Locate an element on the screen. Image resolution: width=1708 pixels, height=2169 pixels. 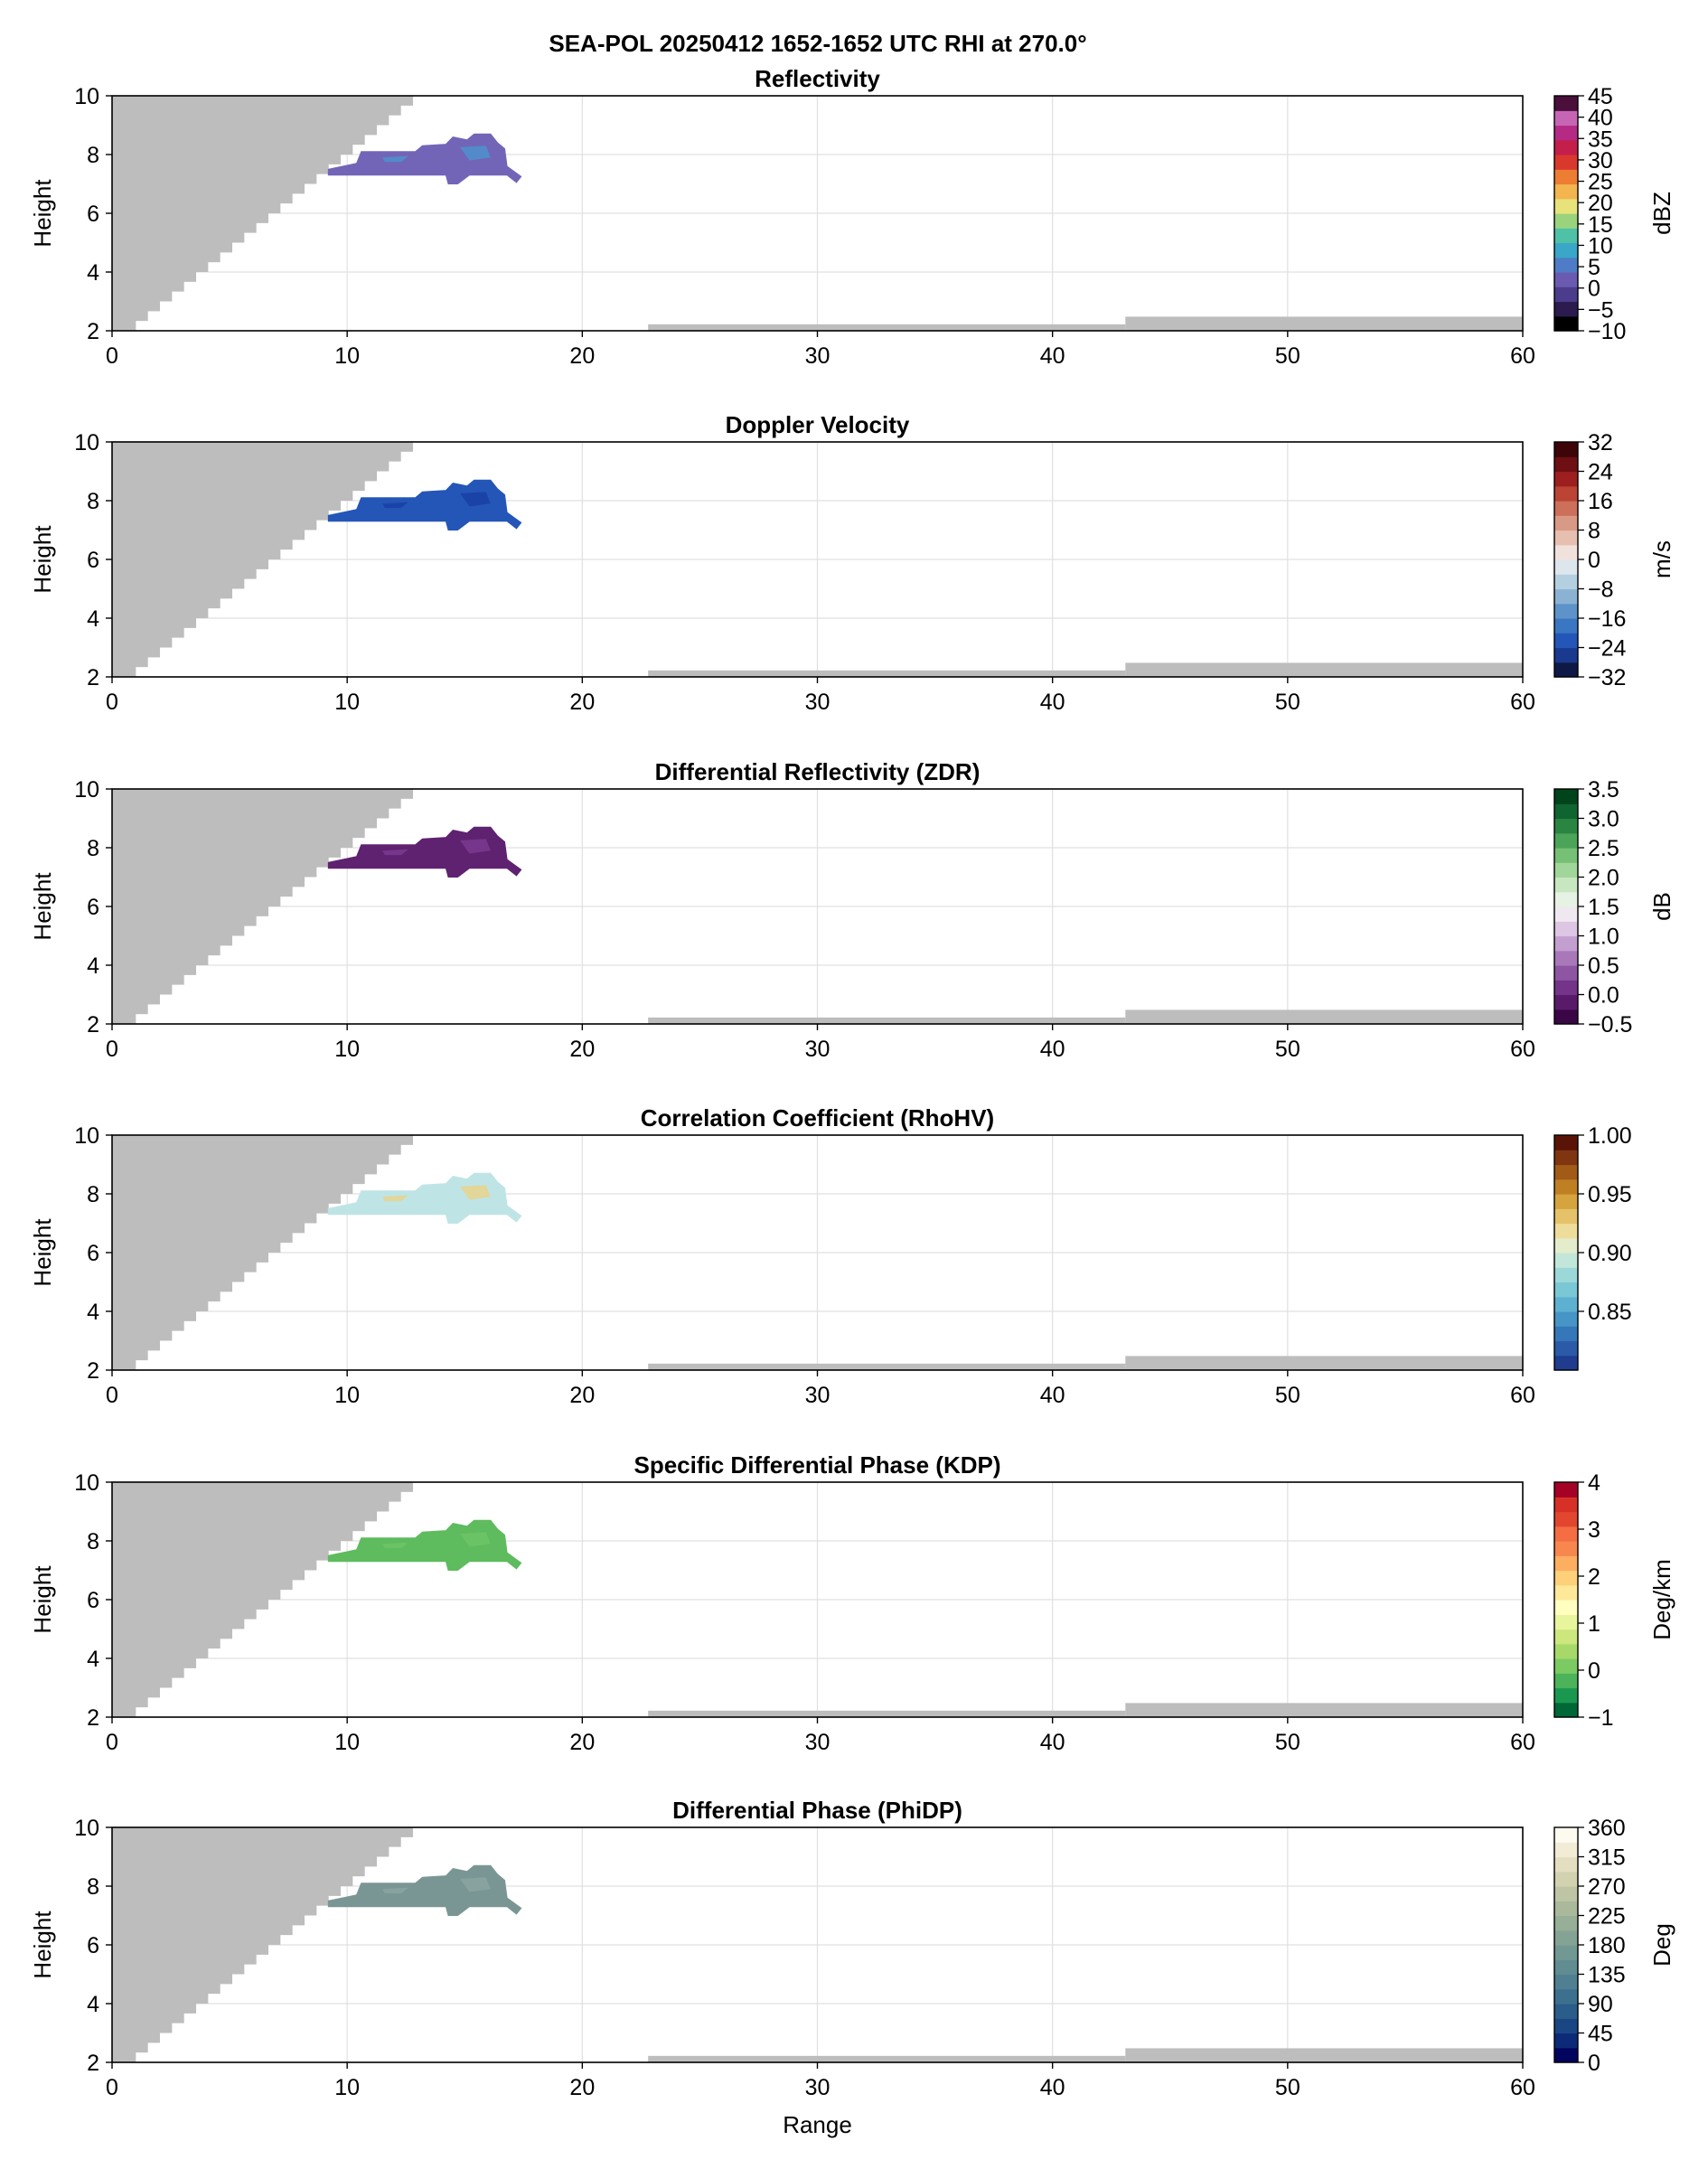
colorbar-tick-label: −0.5 is located at coordinates (1610, 1025).